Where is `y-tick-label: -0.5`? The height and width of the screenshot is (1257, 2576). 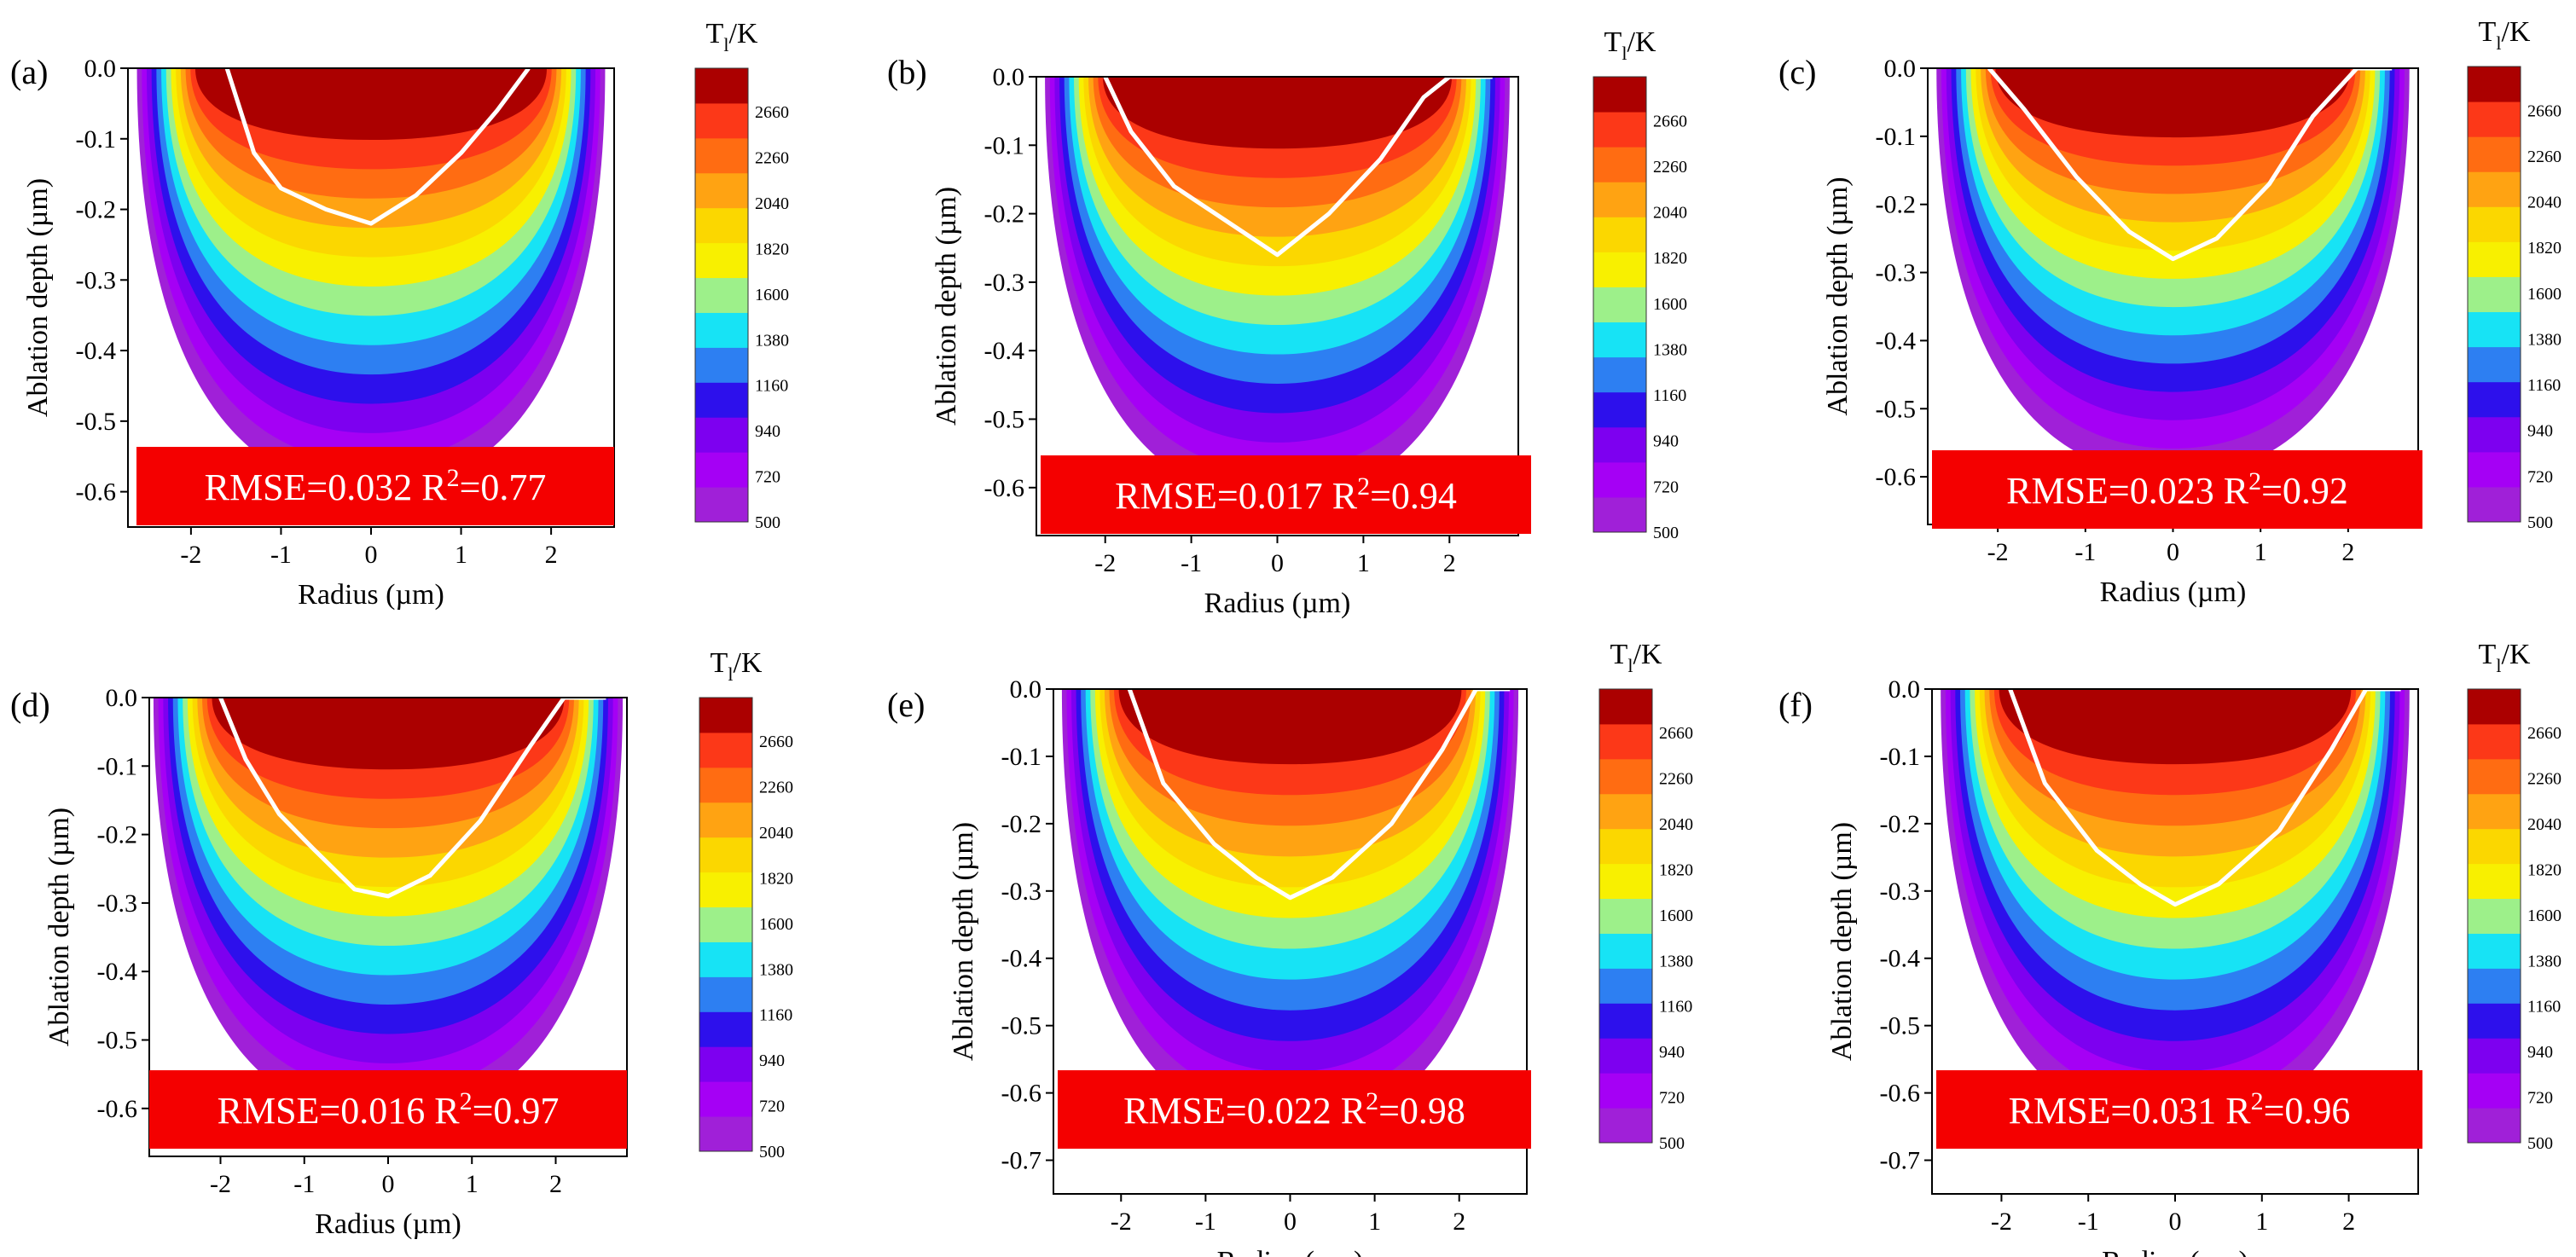
y-tick-label: -0.5 is located at coordinates (1900, 1026).